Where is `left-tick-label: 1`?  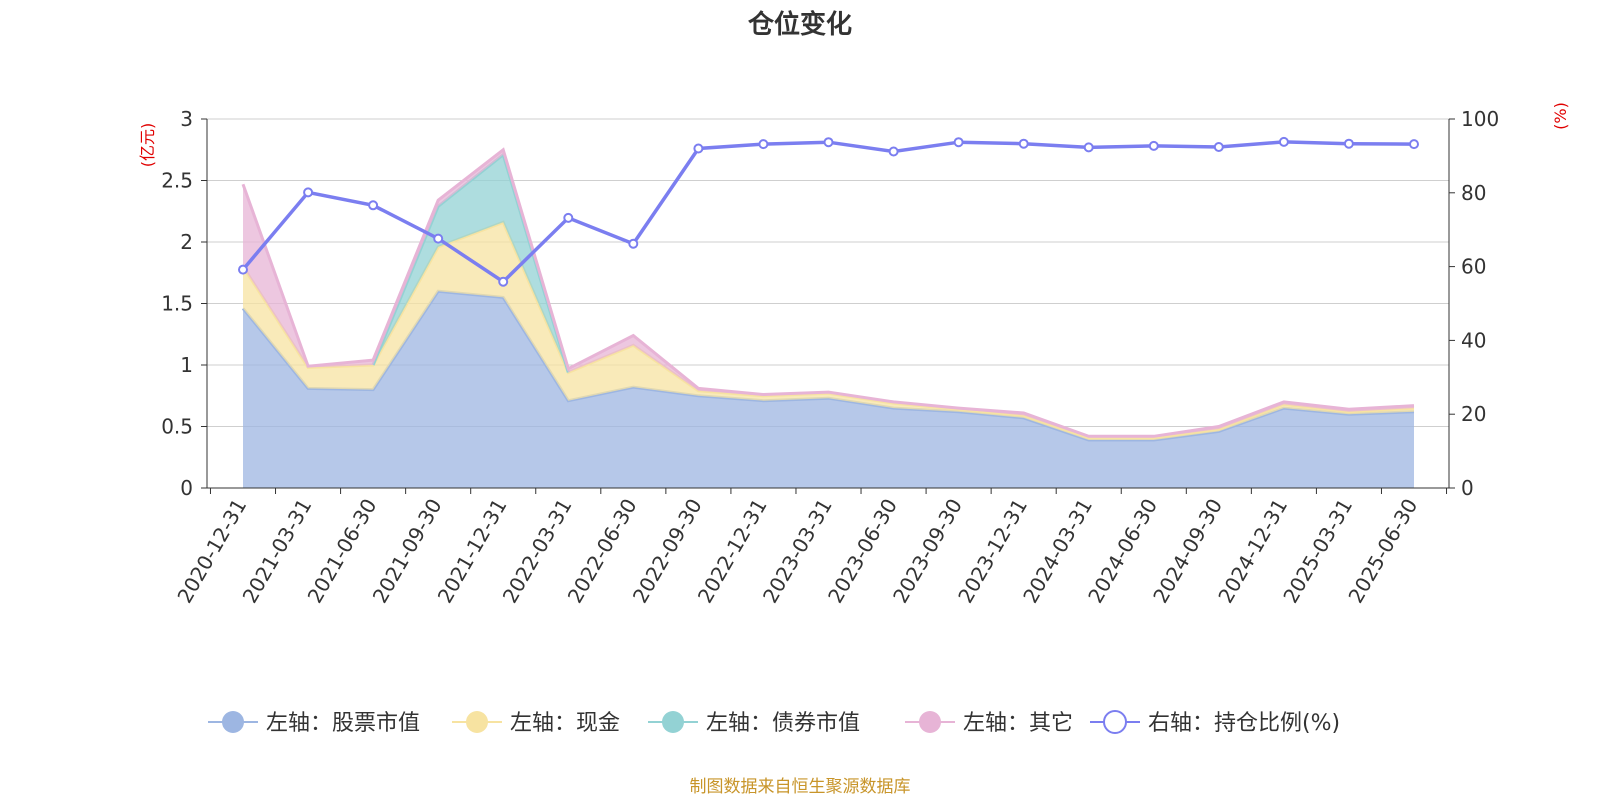
left-tick-label: 1 is located at coordinates (186, 365).